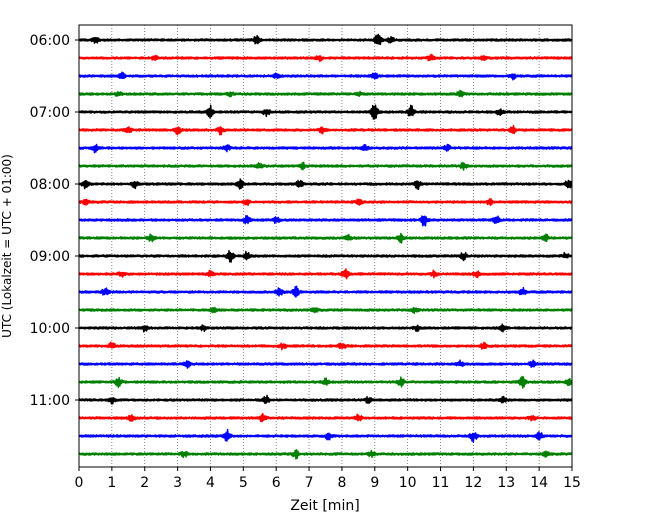 The image size is (650, 520). What do you see at coordinates (144, 483) in the screenshot?
I see `x-tick-label: 2` at bounding box center [144, 483].